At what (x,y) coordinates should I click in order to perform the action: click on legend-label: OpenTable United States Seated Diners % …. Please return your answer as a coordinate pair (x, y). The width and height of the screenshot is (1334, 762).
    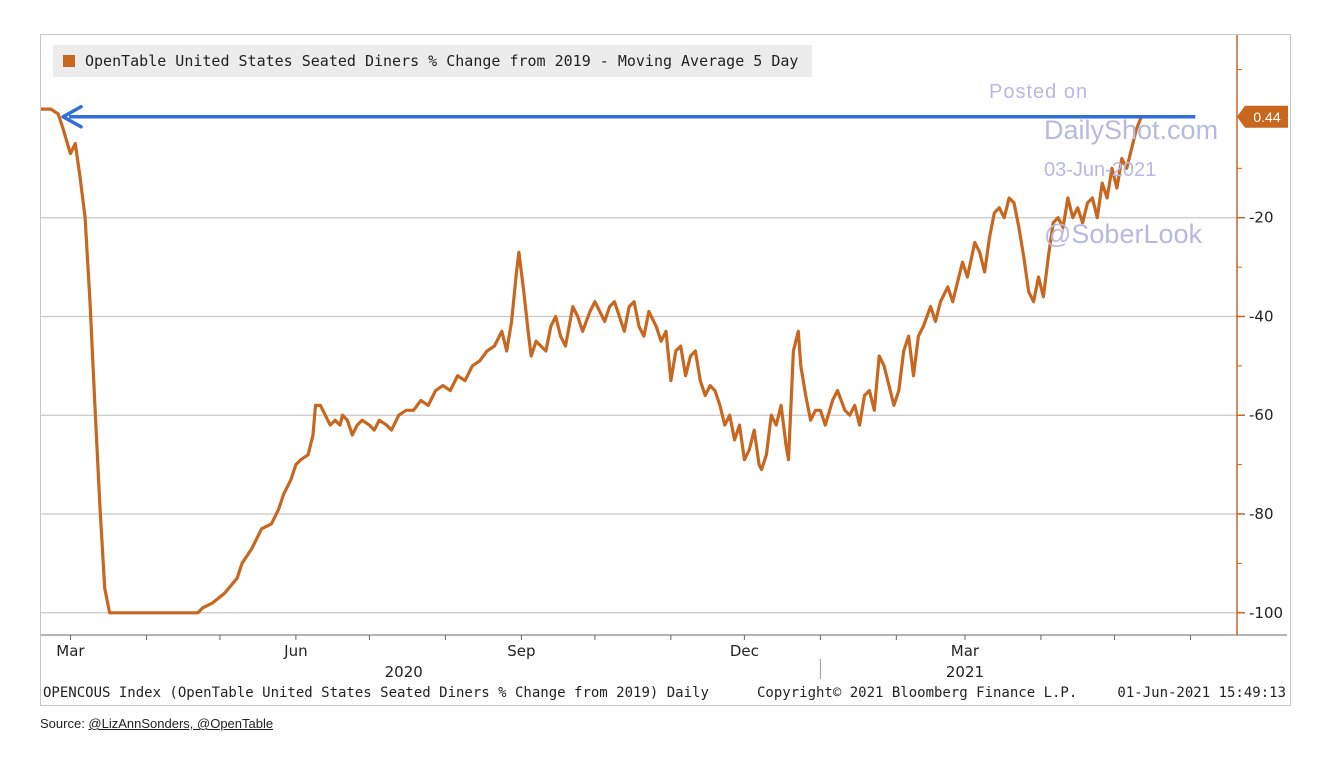
    Looking at the image, I should click on (442, 61).